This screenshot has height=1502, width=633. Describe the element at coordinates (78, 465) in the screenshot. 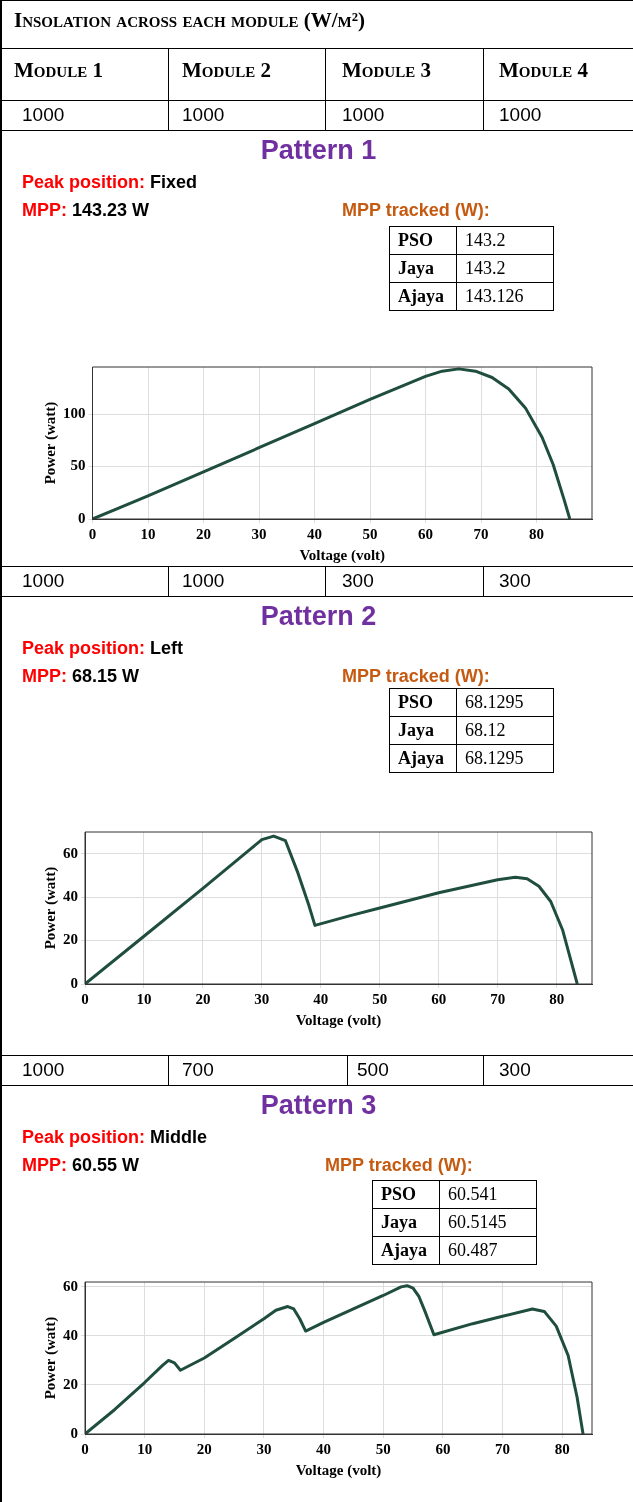

I see `y-tick-label: 50` at that location.